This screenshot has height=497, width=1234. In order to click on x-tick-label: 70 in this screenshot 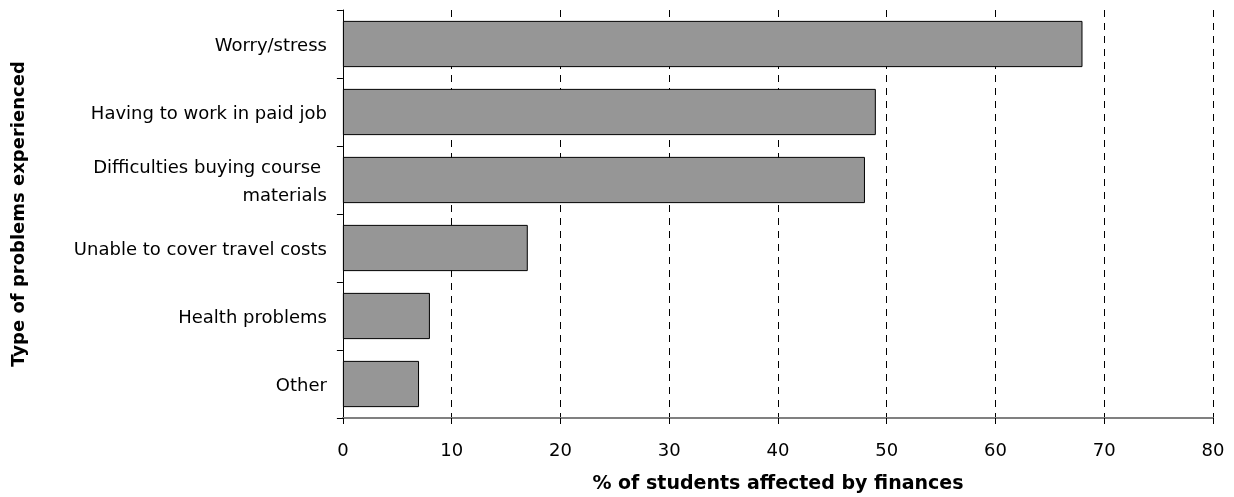, I will do `click(1104, 449)`.